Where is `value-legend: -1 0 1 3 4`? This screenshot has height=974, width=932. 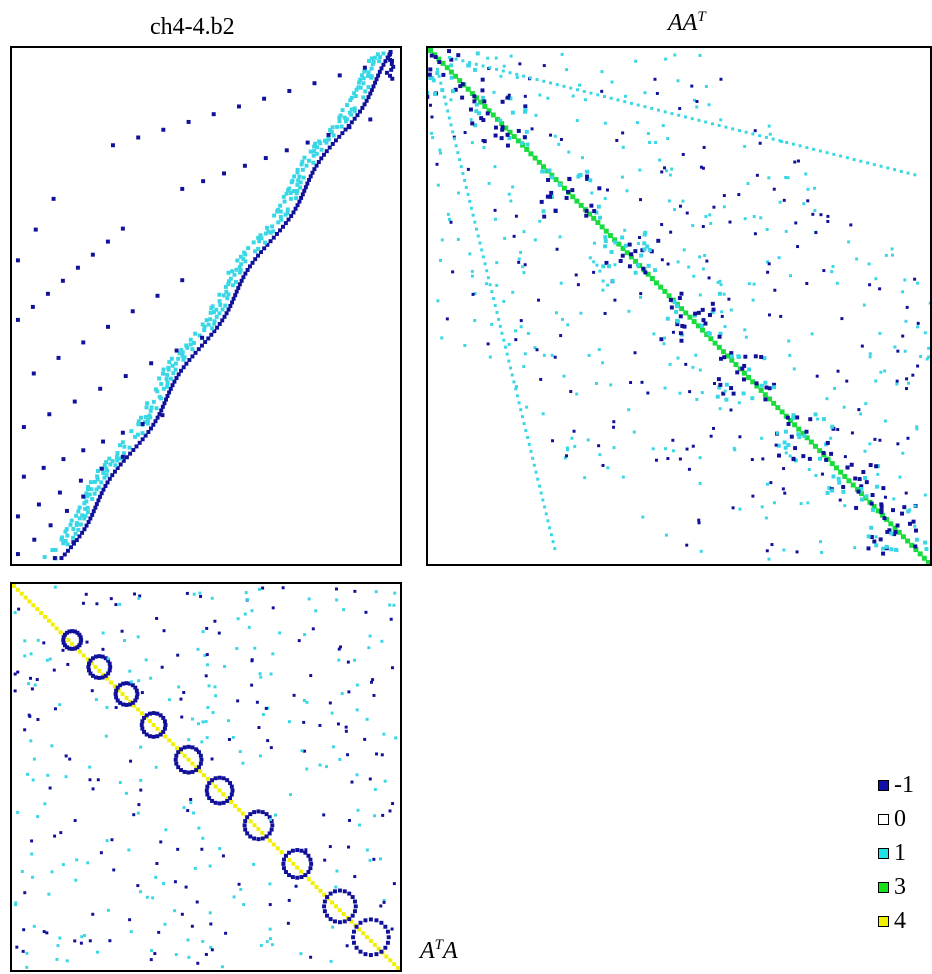 value-legend: -1 0 1 3 4 is located at coordinates (905, 855).